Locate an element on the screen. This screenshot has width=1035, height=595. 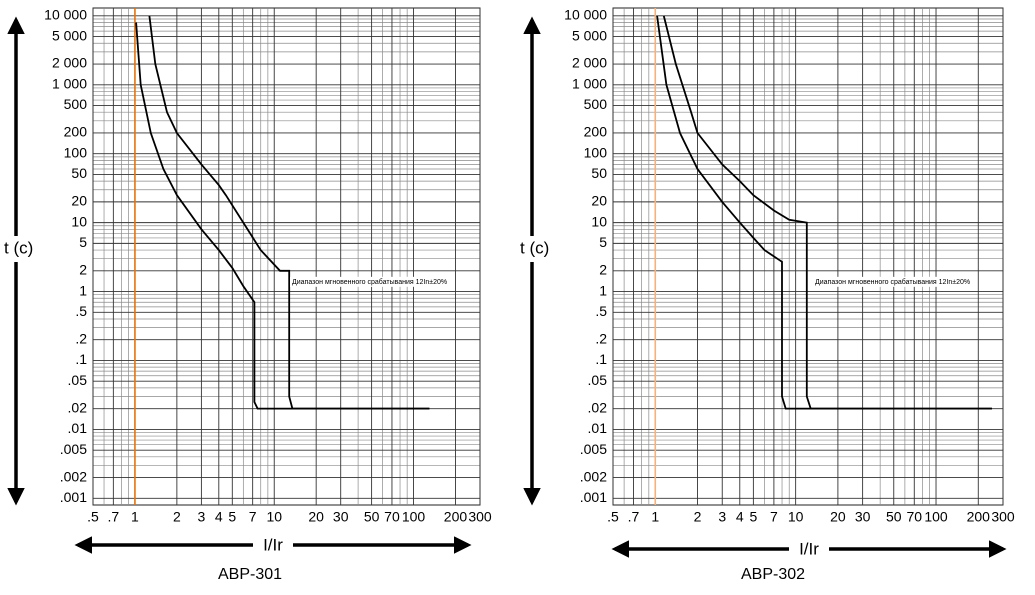
chart-title: АВР-302 is located at coordinates (773, 574).